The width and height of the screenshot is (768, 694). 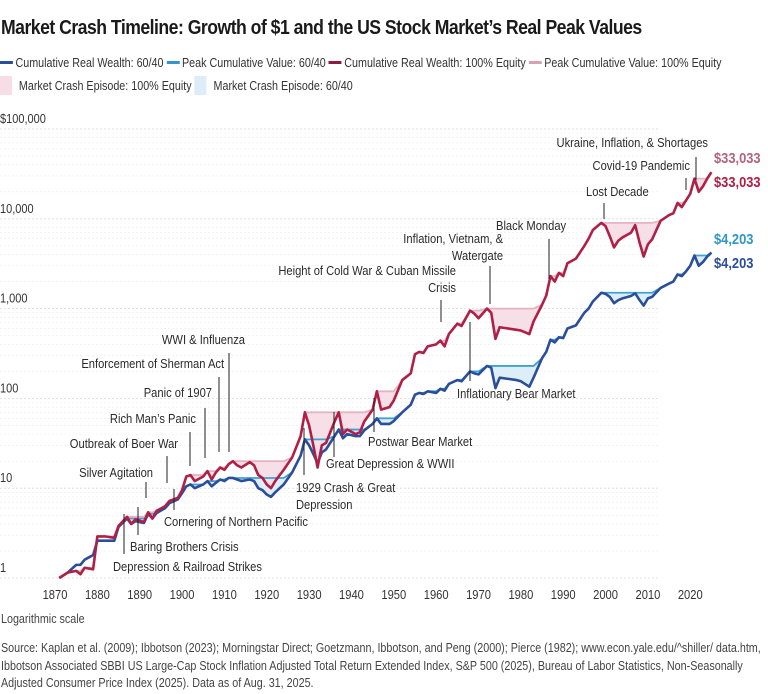 I want to click on legend-label: Peak Cumulative Value: 60/40, so click(x=253, y=63).